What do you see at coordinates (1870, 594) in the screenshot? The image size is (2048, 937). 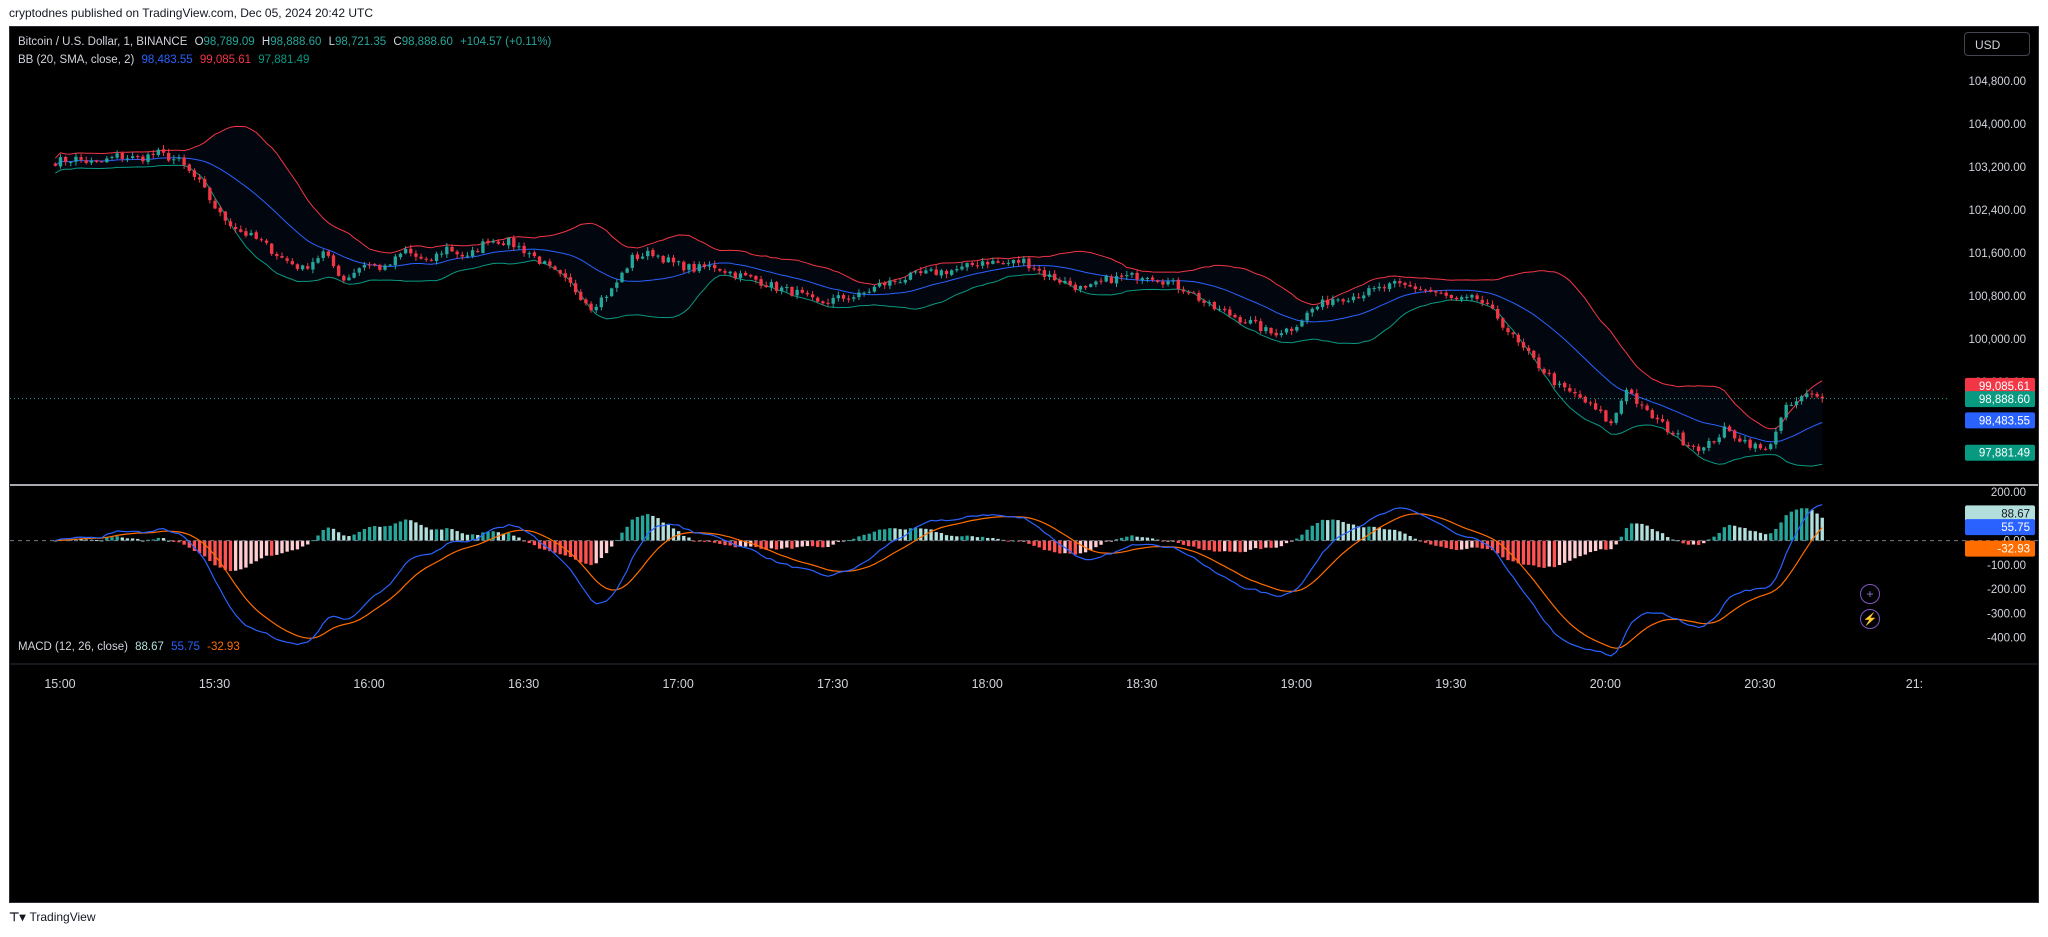 I see `plus-circle-icon: +` at bounding box center [1870, 594].